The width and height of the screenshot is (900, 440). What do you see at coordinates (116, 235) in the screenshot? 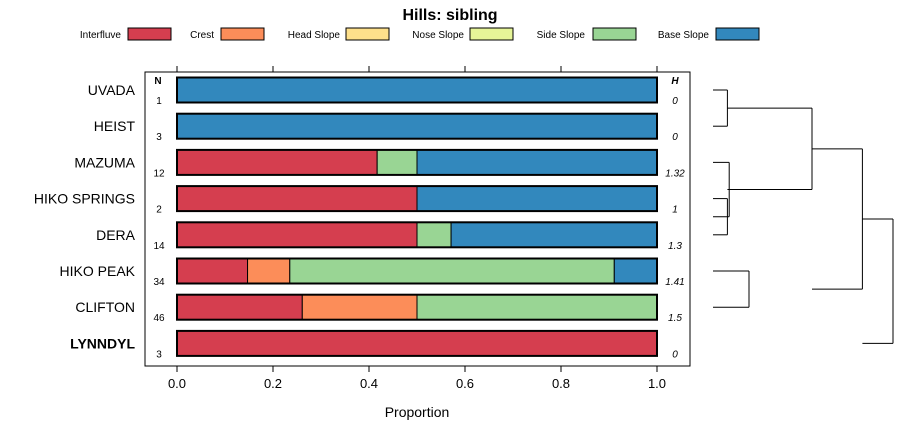
I see `row-label: DERA` at bounding box center [116, 235].